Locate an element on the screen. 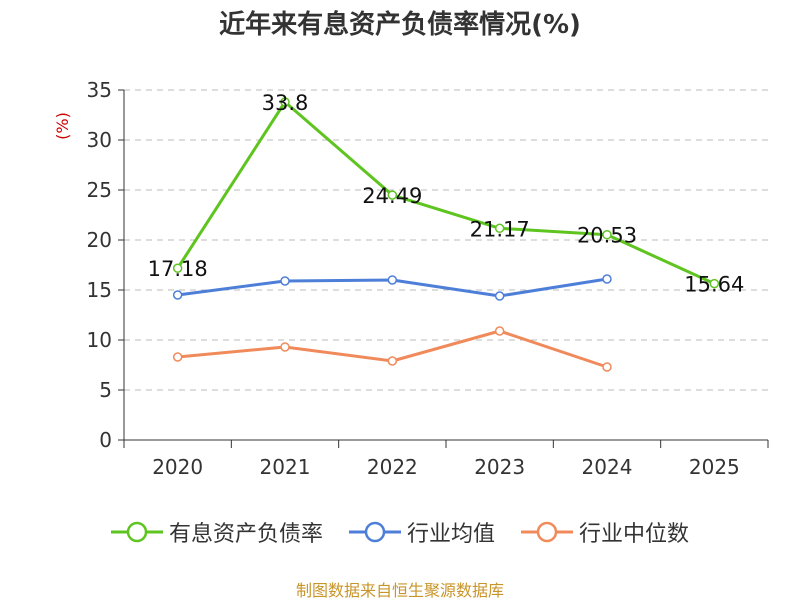  y-tick-label: 20 is located at coordinates (99, 240).